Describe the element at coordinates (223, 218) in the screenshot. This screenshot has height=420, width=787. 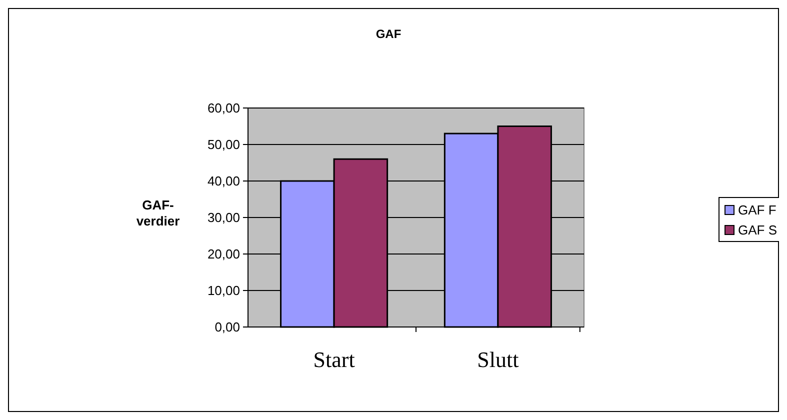
I see `y-tick-label: 30,00` at that location.